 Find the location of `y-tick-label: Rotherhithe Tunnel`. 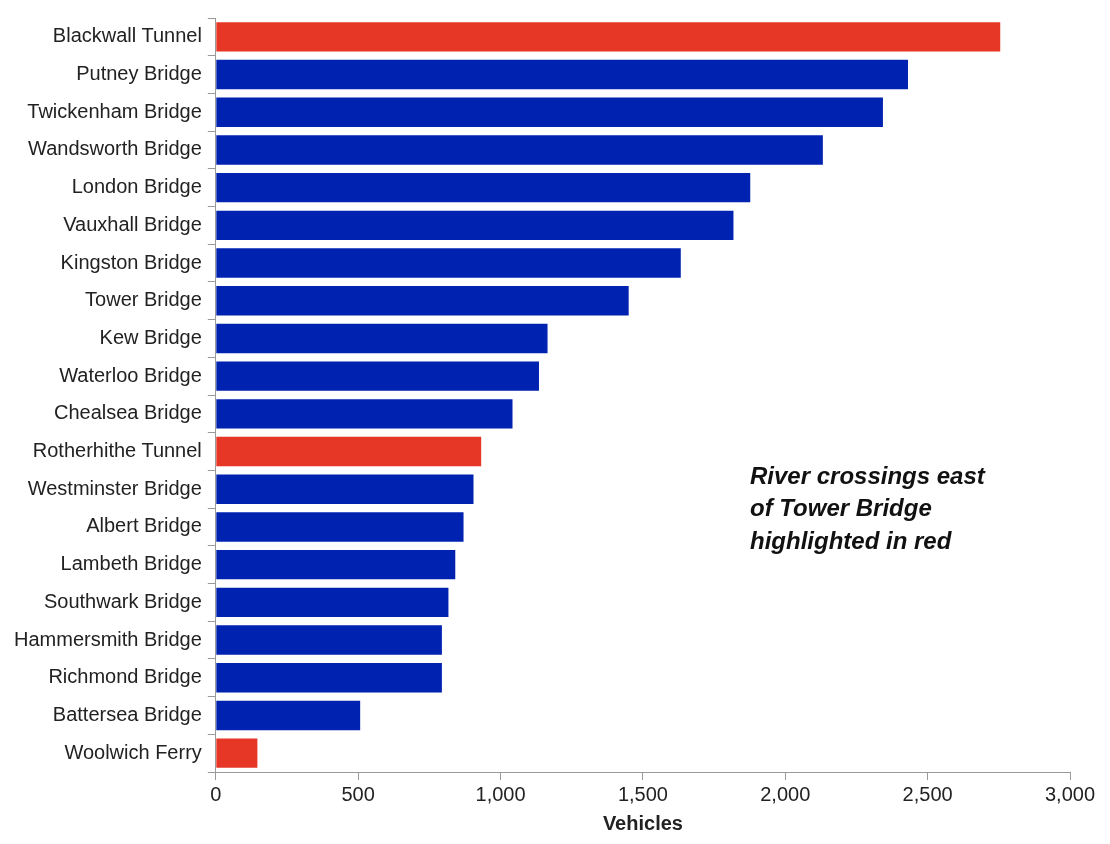

y-tick-label: Rotherhithe Tunnel is located at coordinates (117, 450).